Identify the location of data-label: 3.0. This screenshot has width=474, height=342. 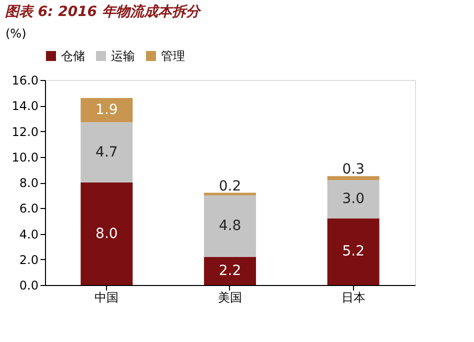
(353, 199).